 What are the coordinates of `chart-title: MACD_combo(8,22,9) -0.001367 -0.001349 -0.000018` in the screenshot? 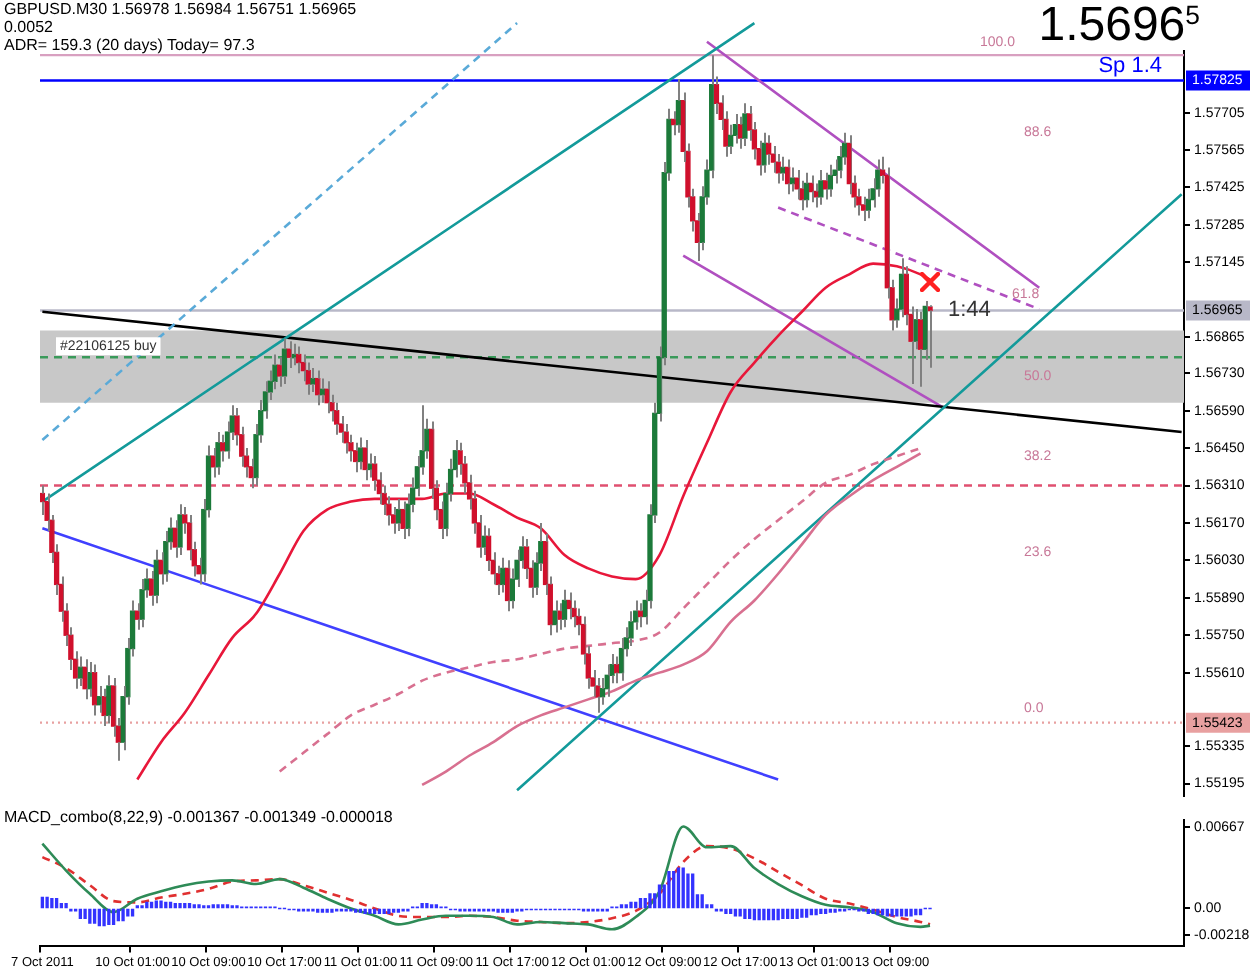 It's located at (198, 817).